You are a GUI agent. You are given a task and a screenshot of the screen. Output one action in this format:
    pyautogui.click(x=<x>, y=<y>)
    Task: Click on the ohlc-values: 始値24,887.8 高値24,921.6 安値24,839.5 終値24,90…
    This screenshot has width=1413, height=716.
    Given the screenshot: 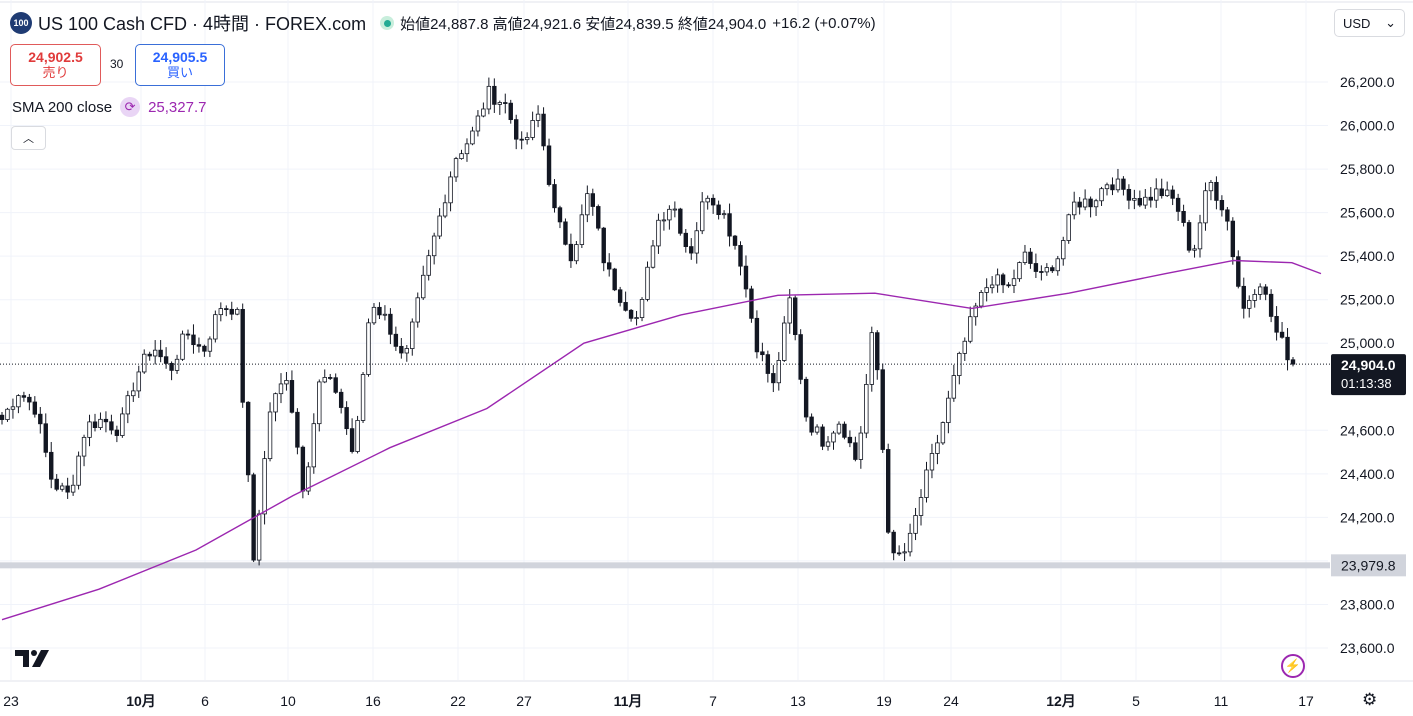 What is the action you would take?
    pyautogui.click(x=583, y=23)
    